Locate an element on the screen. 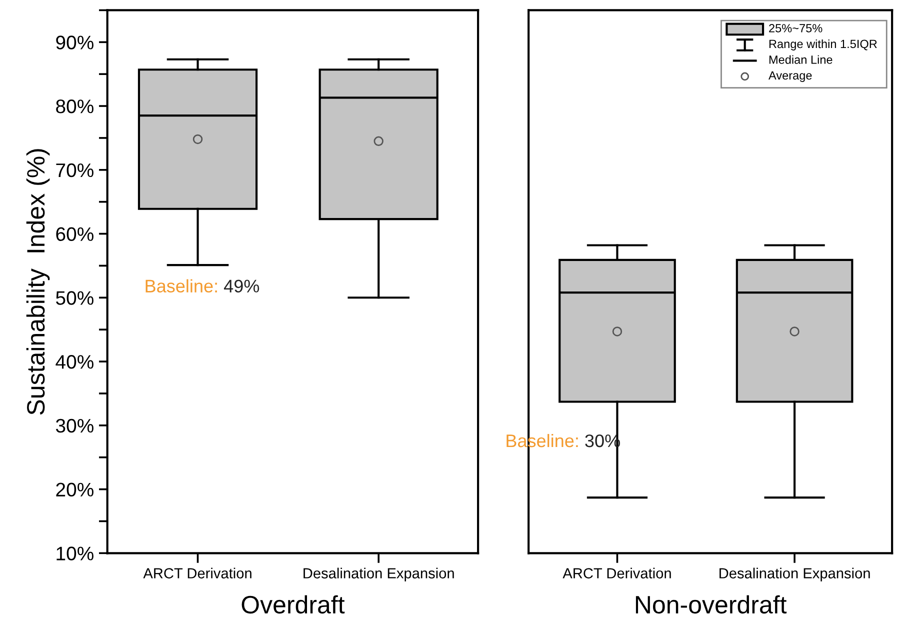  y-axis-title: Sustainability Index (%) is located at coordinates (38, 282).